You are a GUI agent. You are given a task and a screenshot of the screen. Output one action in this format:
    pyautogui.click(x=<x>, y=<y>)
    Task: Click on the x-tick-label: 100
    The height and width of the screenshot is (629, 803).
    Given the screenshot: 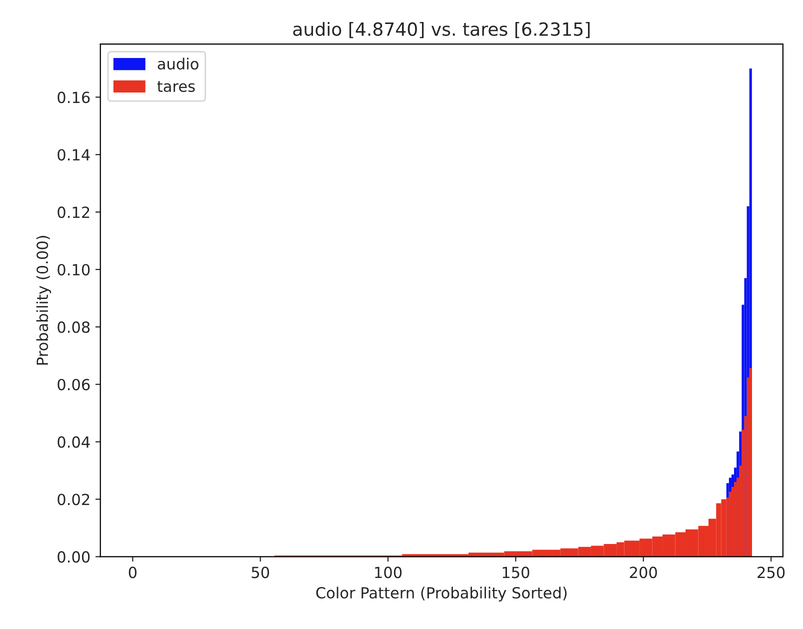 What is the action you would take?
    pyautogui.click(x=388, y=572)
    